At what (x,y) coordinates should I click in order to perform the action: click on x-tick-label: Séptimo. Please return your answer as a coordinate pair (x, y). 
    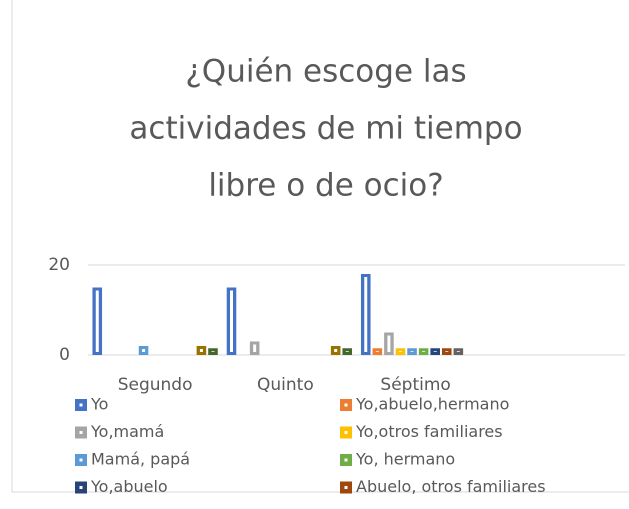
    Looking at the image, I should click on (415, 385).